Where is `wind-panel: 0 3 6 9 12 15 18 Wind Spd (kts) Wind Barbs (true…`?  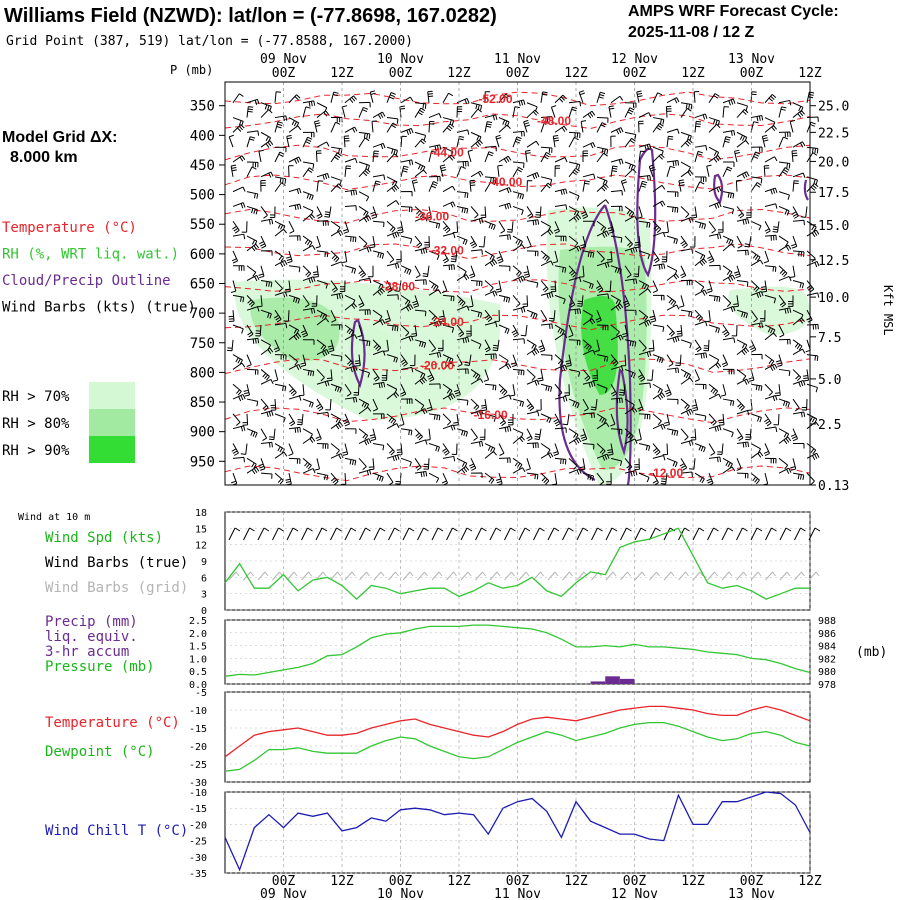 wind-panel: 0 3 6 9 12 15 18 Wind Spd (kts) Wind Barbs (true… is located at coordinates (419, 562).